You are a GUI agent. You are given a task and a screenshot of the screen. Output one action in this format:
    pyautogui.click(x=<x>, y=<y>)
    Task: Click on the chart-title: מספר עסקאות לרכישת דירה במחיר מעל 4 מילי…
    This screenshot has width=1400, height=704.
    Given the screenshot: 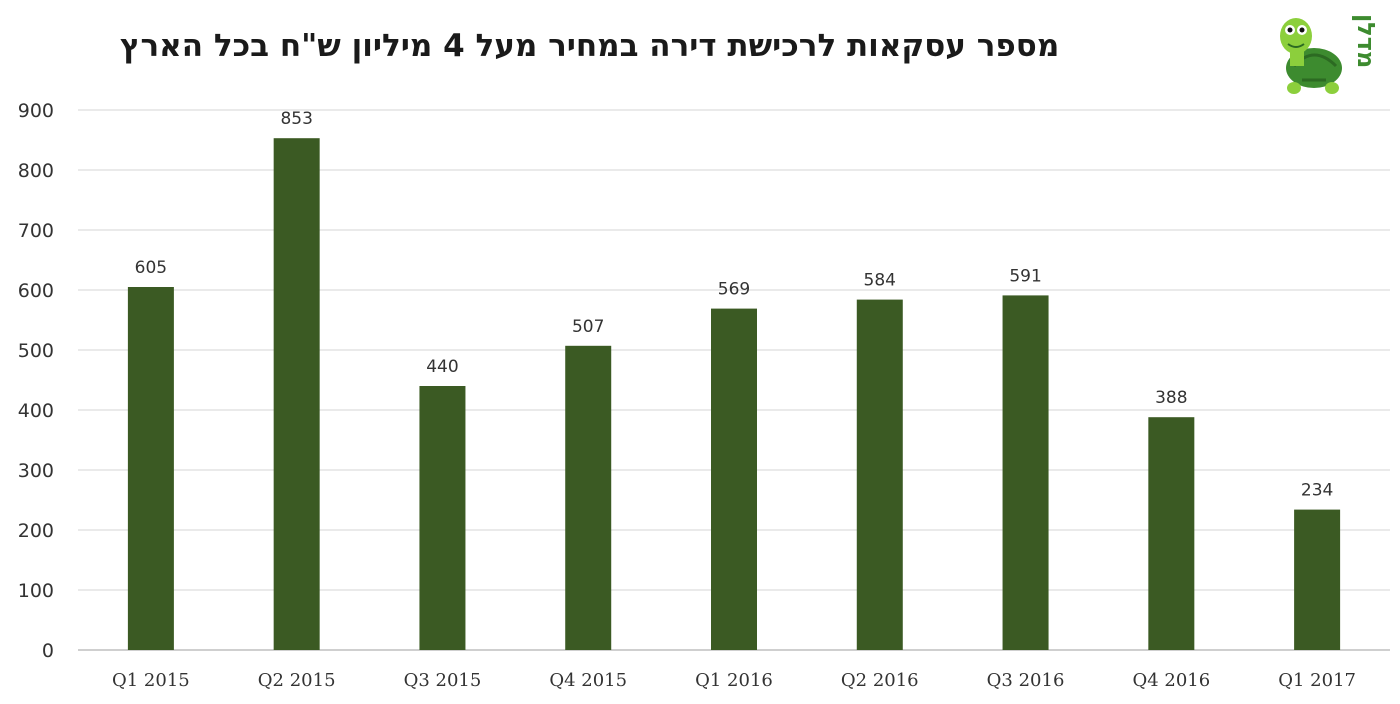 What is the action you would take?
    pyautogui.click(x=590, y=46)
    